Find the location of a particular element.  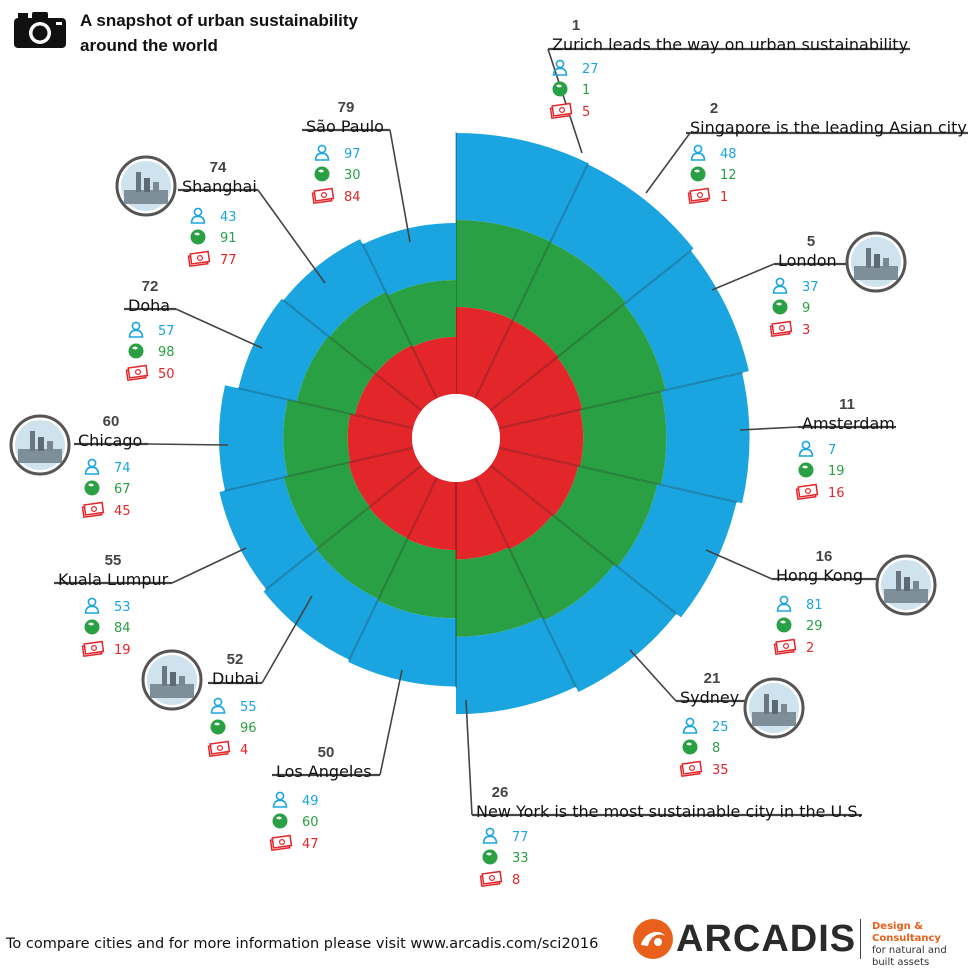

wedge-planet-s-o-paulo is located at coordinates (421, 314).